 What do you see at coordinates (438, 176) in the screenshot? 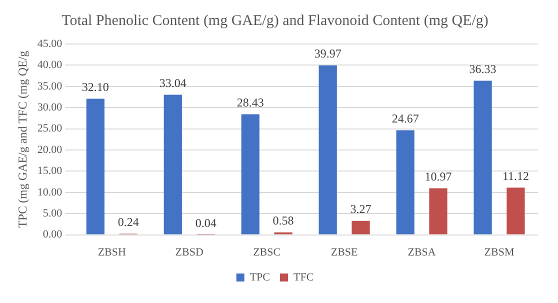
I see `data-label: 10.97` at bounding box center [438, 176].